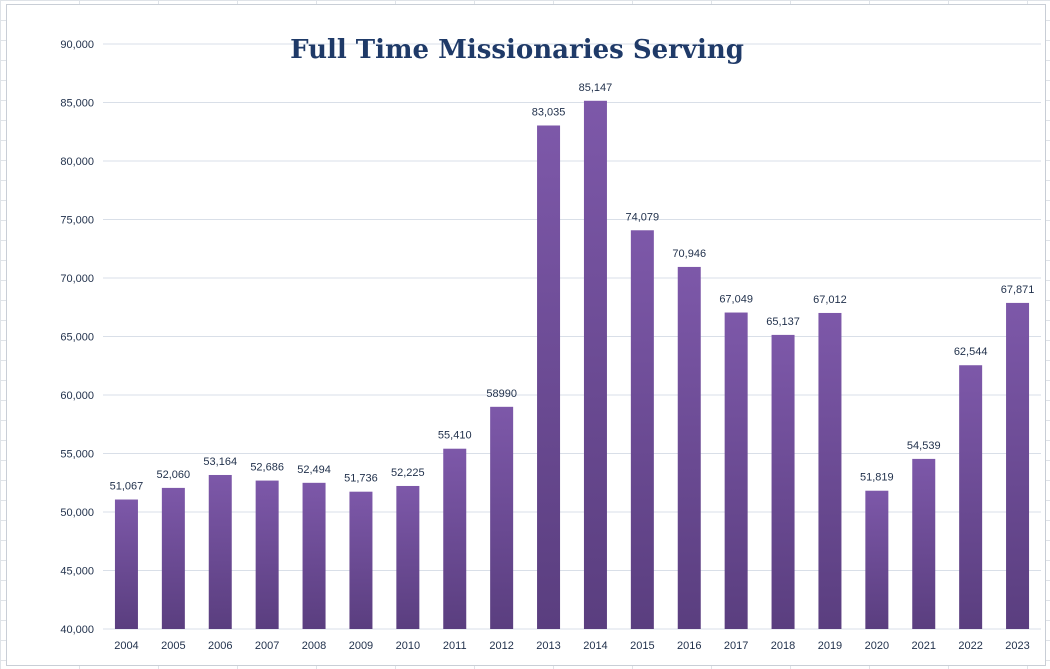 This screenshot has height=669, width=1050. Describe the element at coordinates (736, 646) in the screenshot. I see `x-tick-label: 2017` at that location.